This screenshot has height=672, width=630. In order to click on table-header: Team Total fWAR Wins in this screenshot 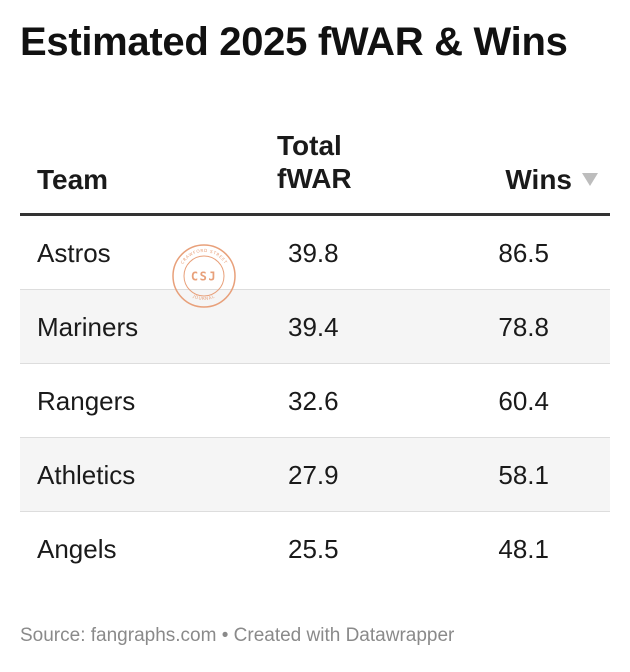, I will do `click(315, 170)`.